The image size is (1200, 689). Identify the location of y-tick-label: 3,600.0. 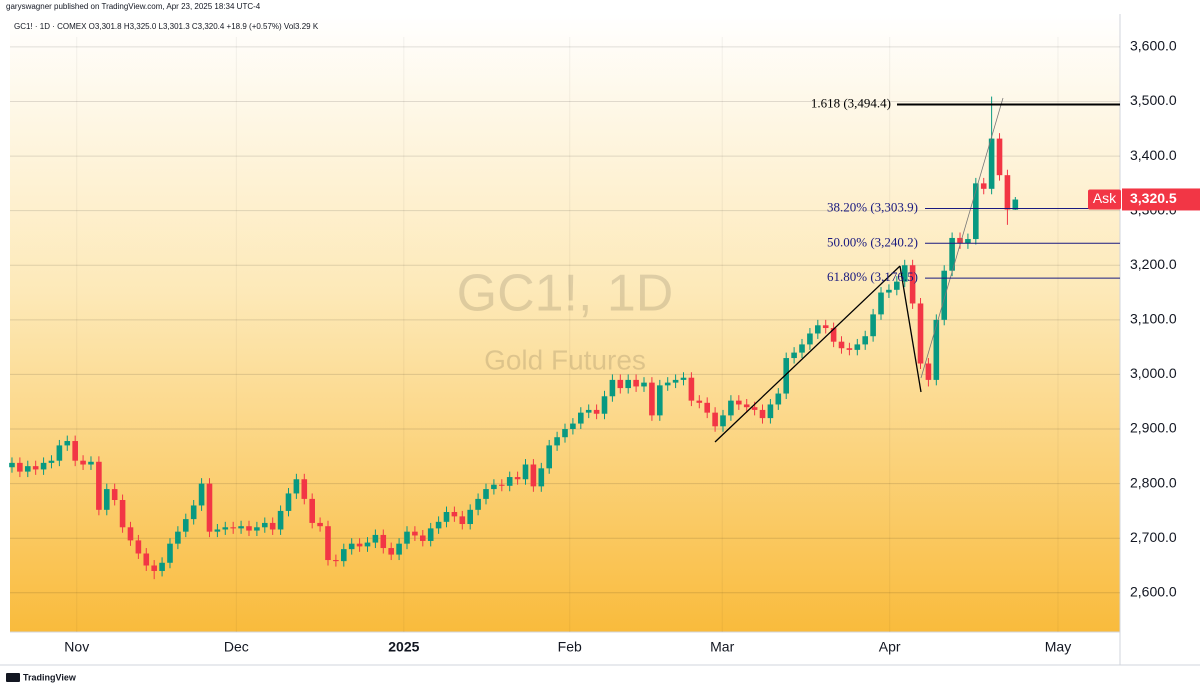
(1153, 46).